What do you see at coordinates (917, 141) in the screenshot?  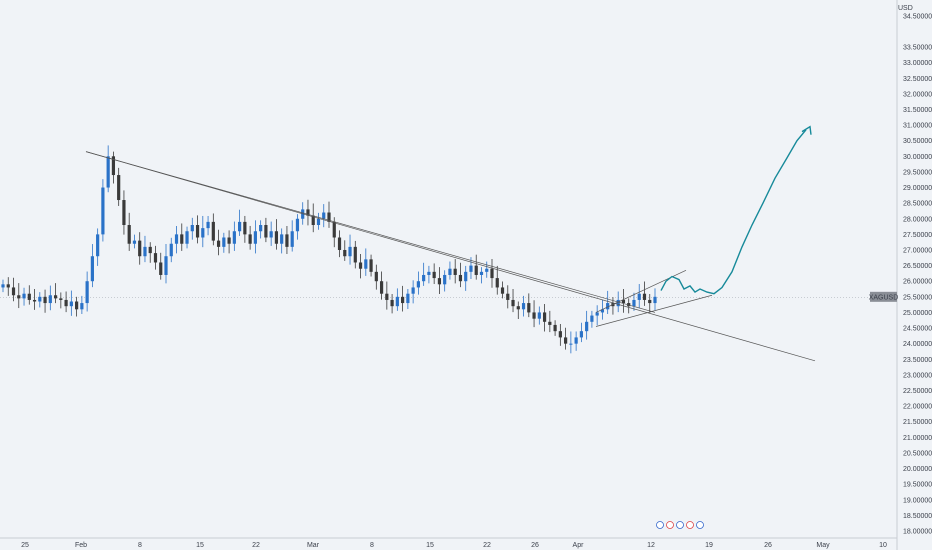 I see `y-tick-label: 30.50000` at bounding box center [917, 141].